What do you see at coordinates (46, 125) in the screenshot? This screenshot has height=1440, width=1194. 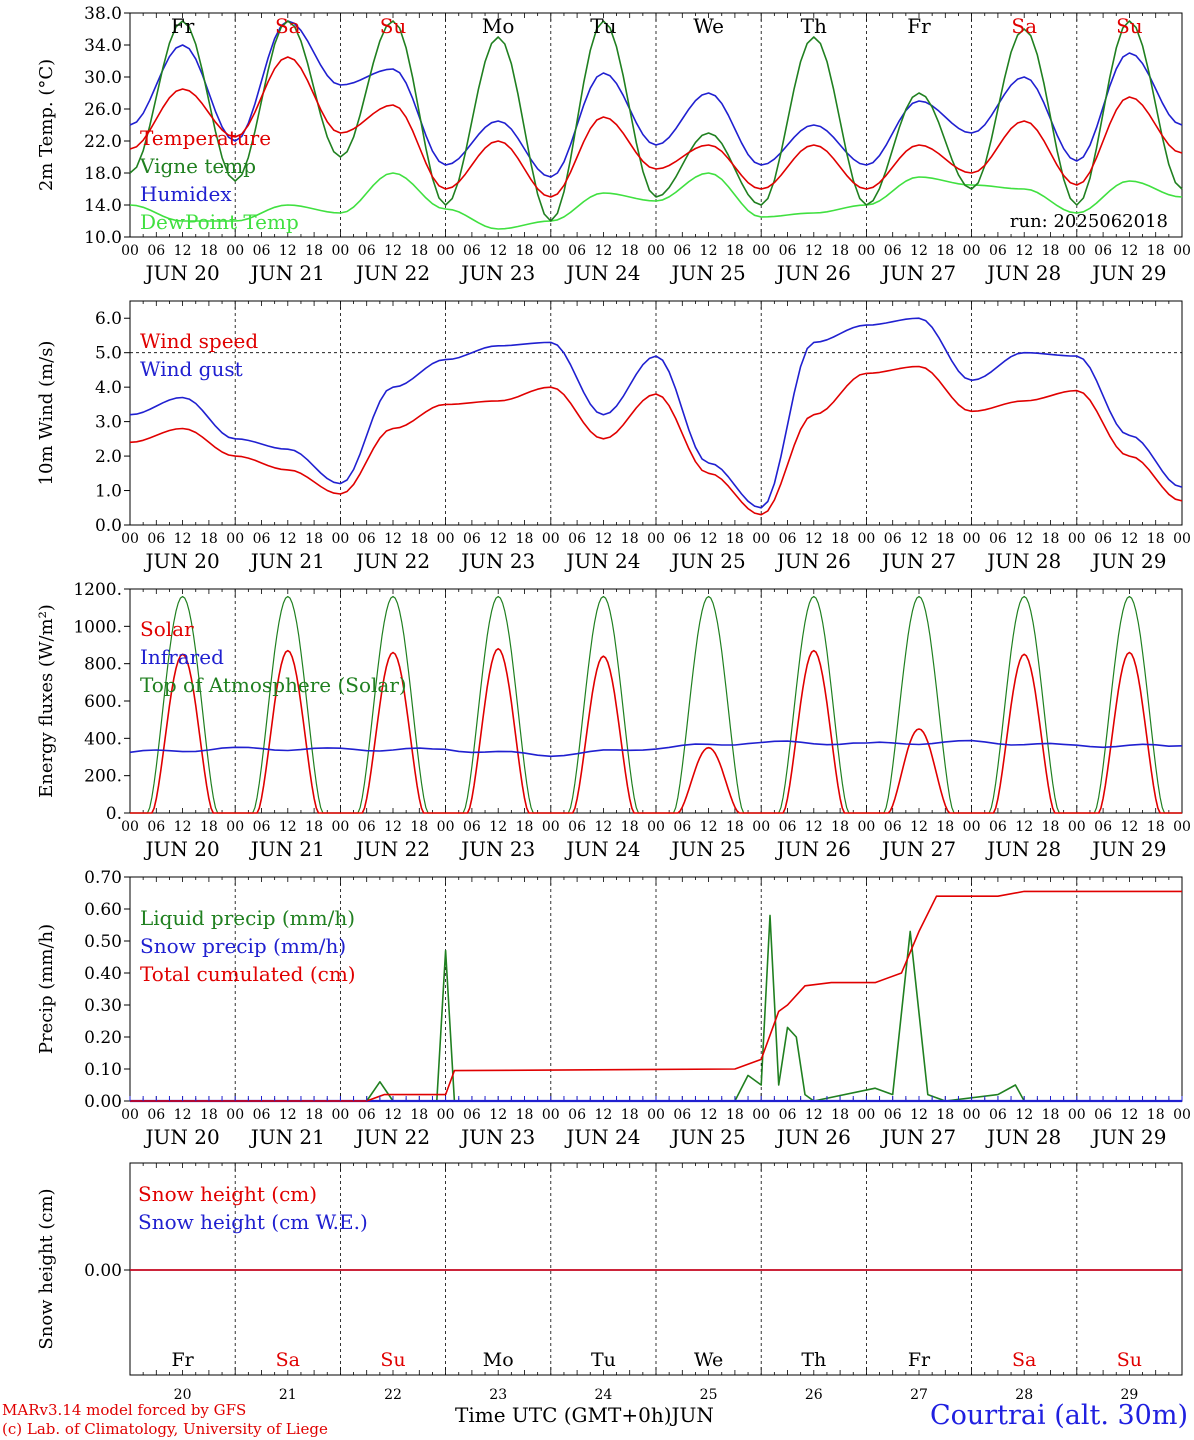 I see `y-axis-label-1: 2m Temp. (°C)` at bounding box center [46, 125].